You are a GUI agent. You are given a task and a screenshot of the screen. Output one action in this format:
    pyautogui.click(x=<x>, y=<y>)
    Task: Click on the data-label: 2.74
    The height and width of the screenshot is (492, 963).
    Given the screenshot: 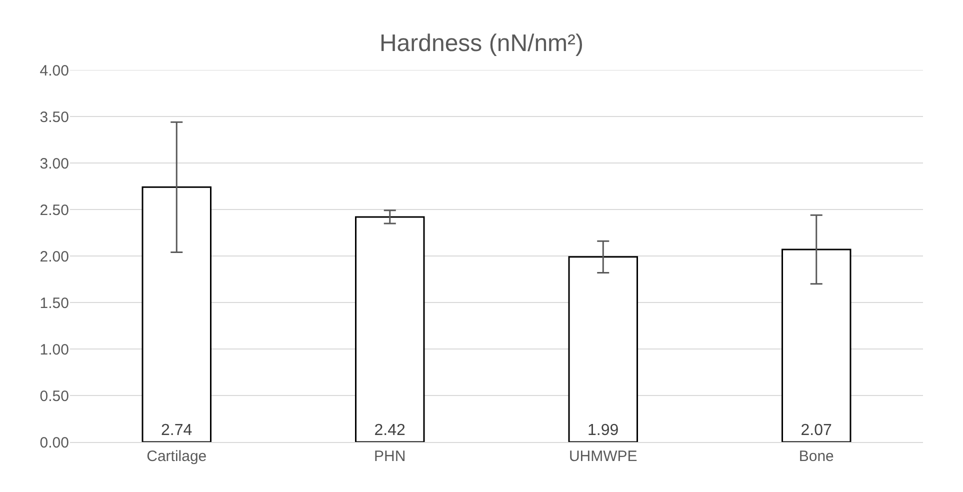 What is the action you would take?
    pyautogui.click(x=176, y=430)
    